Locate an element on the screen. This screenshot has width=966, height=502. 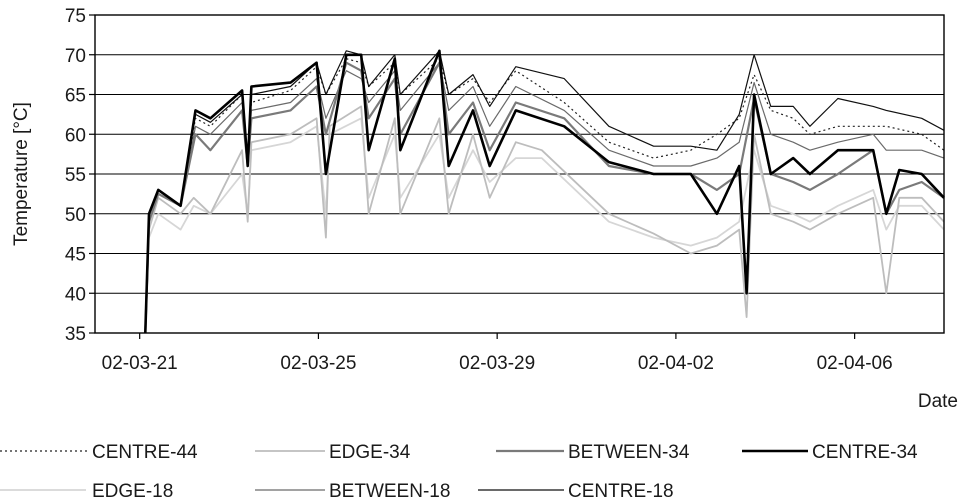
legend-label: EDGE-18 is located at coordinates (132, 491).